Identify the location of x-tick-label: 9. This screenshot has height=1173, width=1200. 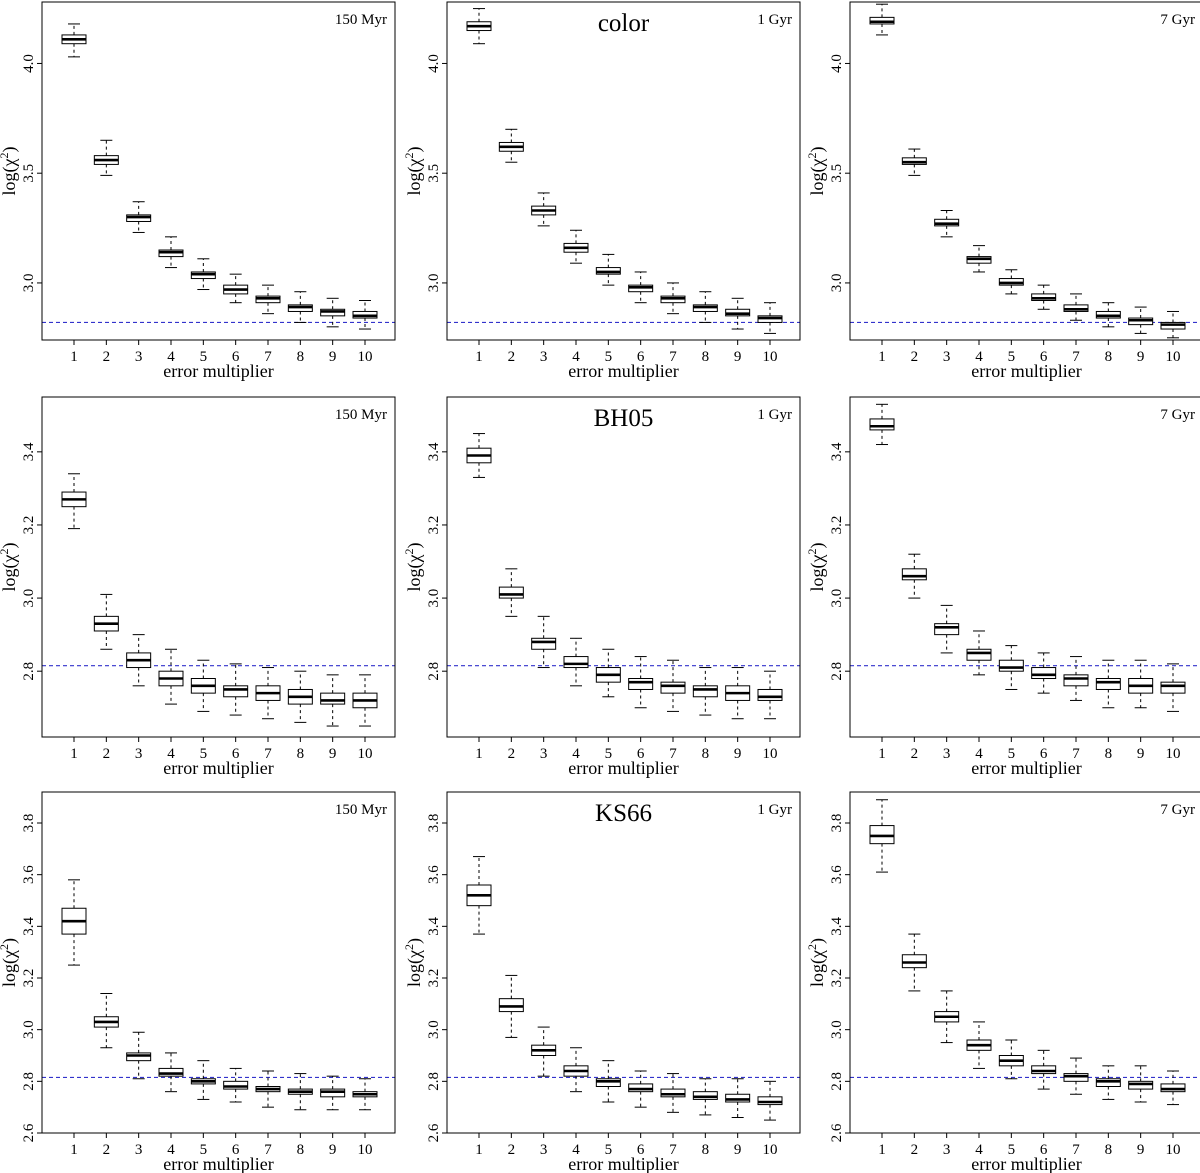
(333, 357).